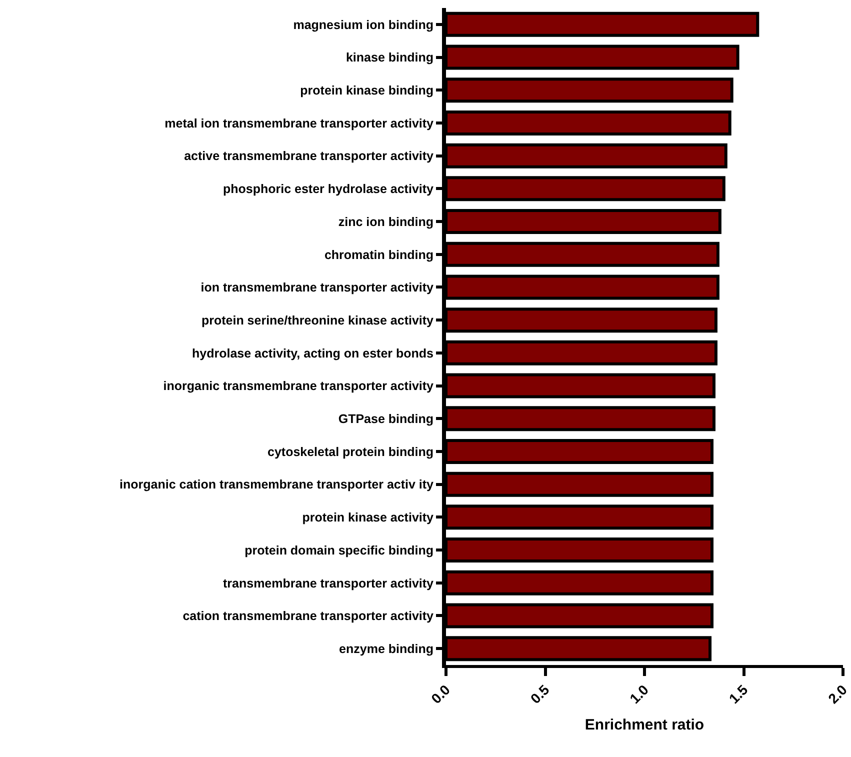 This screenshot has height=757, width=851. What do you see at coordinates (539, 694) in the screenshot?
I see `x-tick-label: 0.5` at bounding box center [539, 694].